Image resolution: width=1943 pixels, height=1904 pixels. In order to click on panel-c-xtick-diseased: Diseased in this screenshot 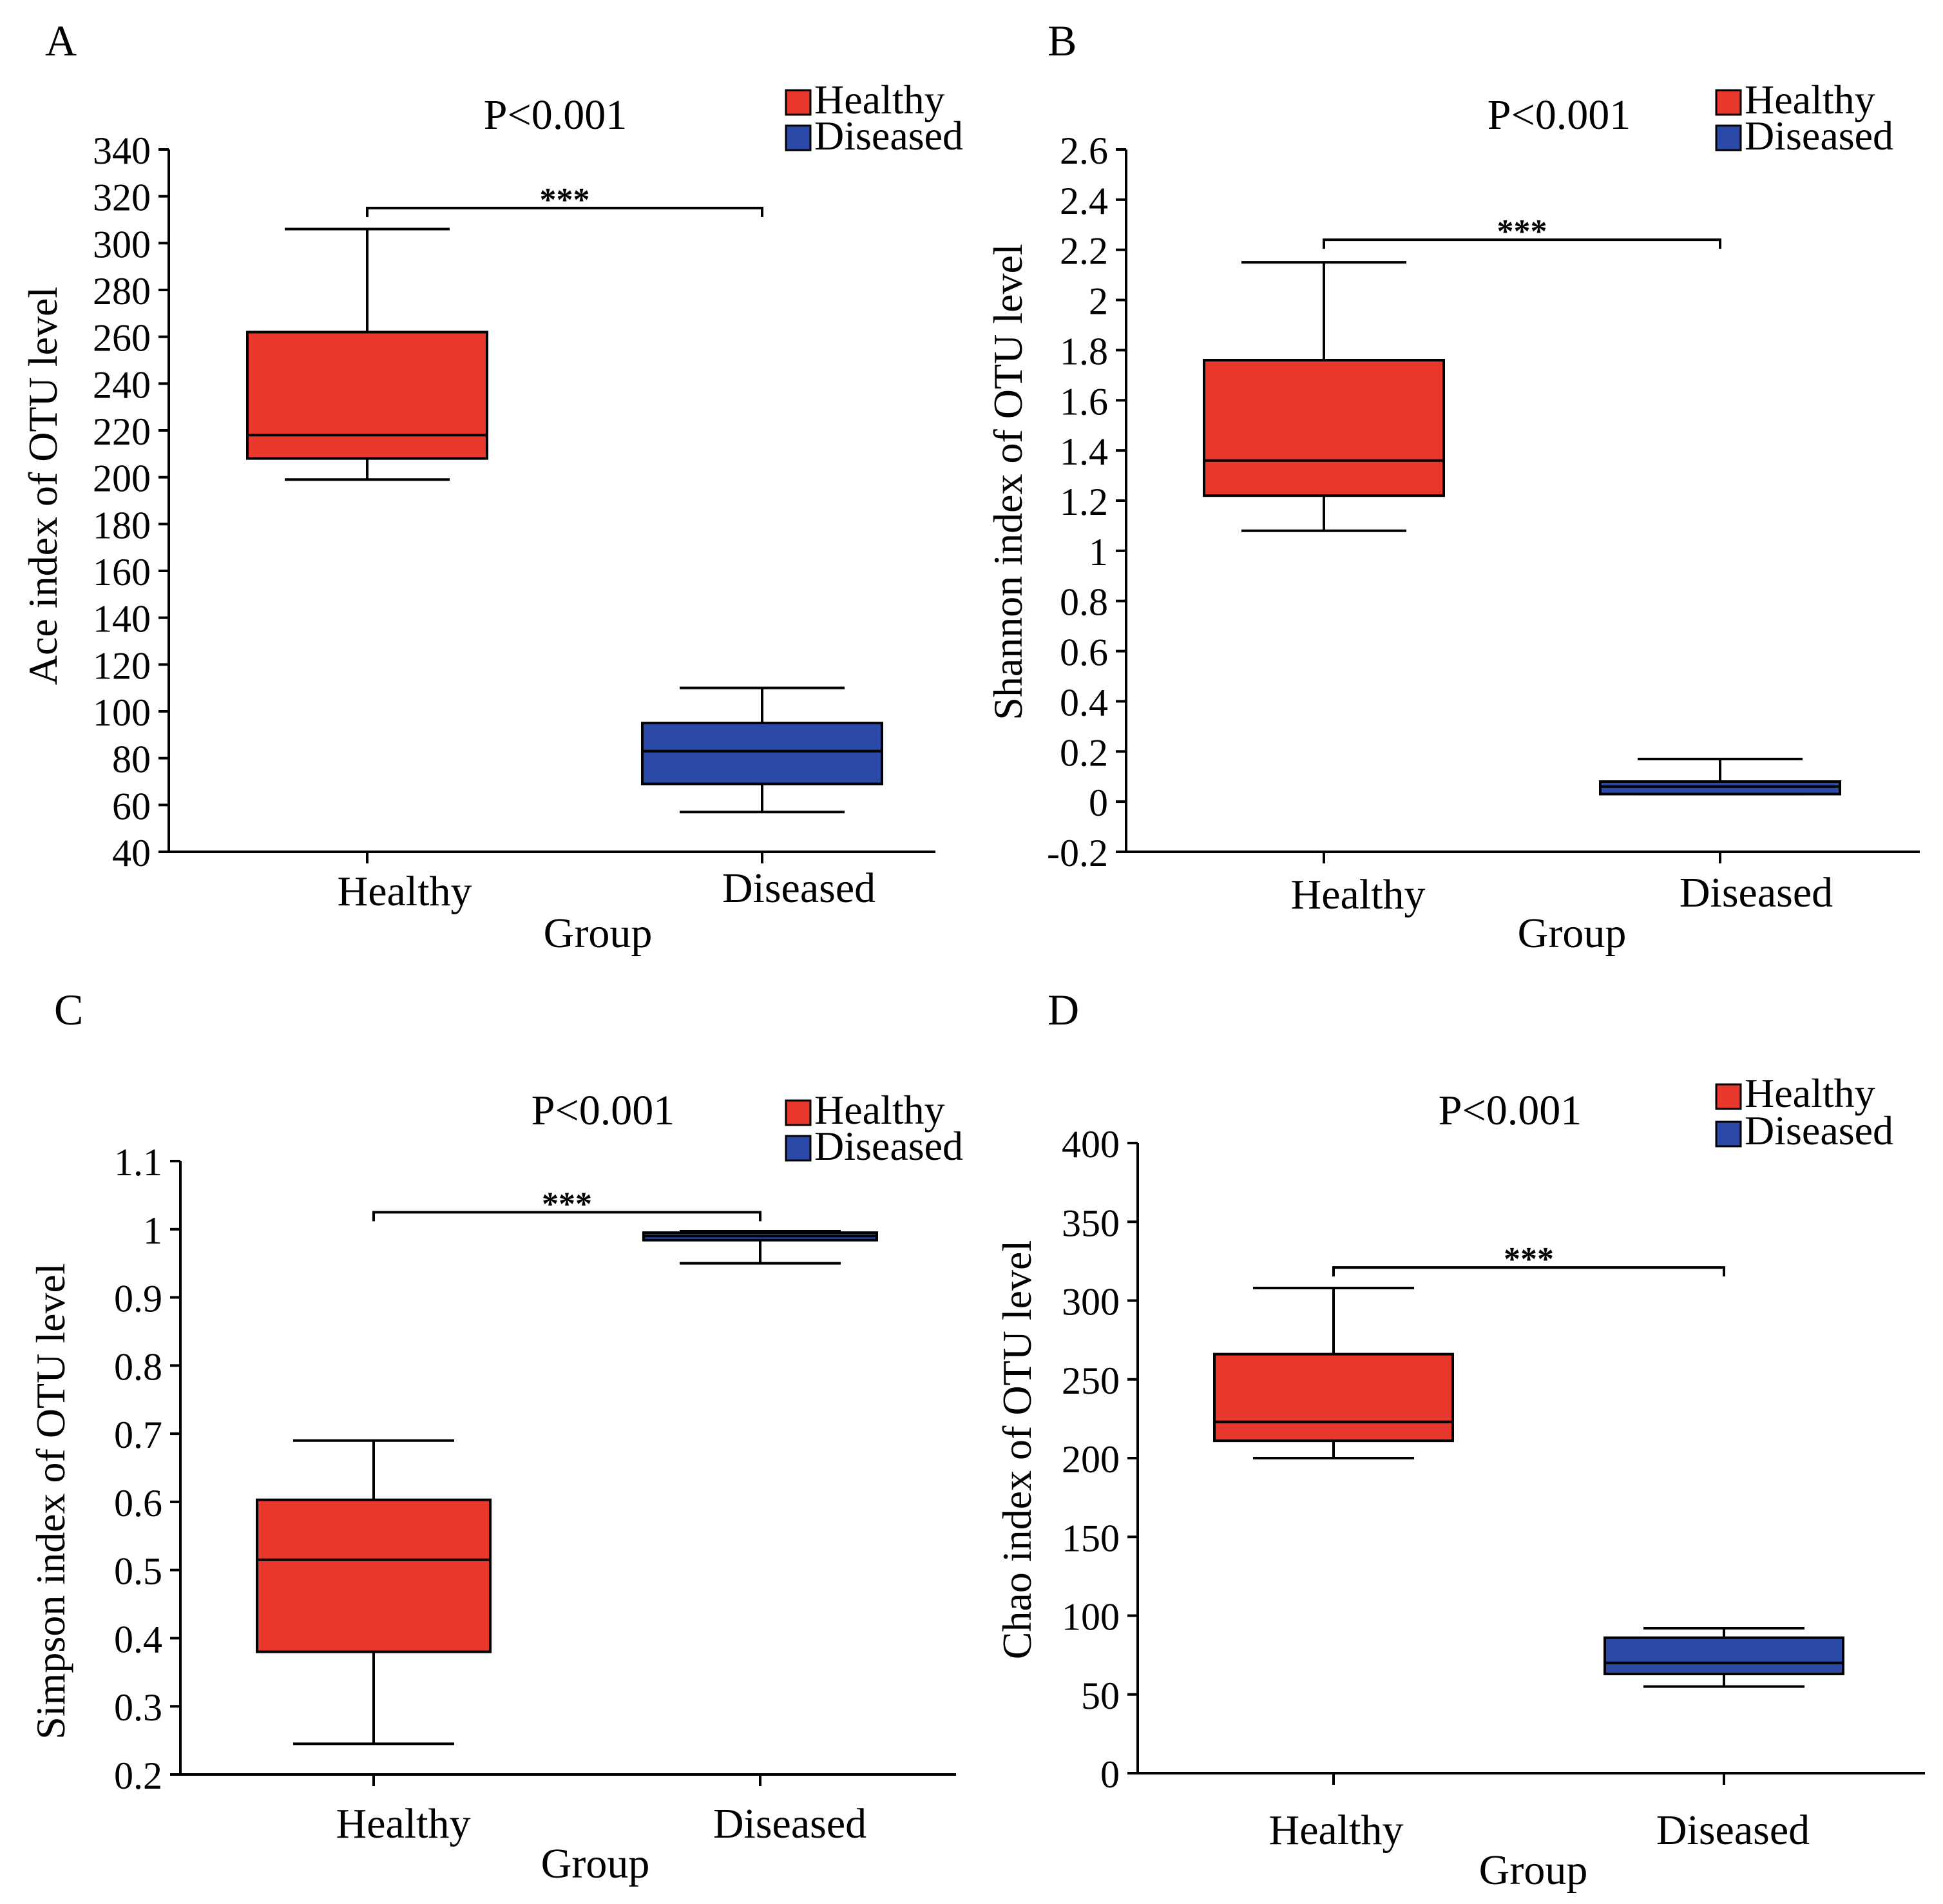, I will do `click(790, 1823)`.